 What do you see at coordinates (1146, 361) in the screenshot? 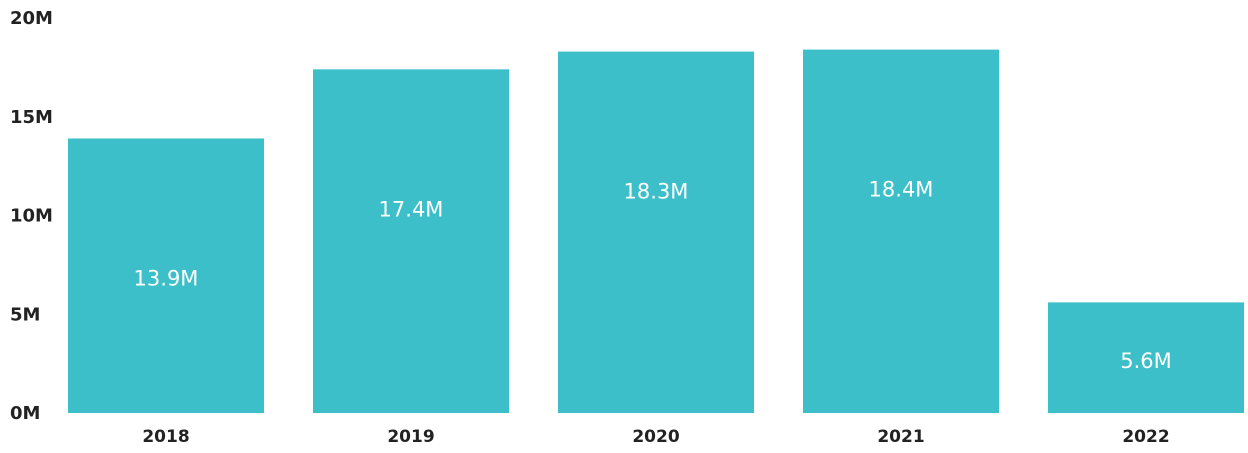
I see `data-label-2022: 5.6M` at bounding box center [1146, 361].